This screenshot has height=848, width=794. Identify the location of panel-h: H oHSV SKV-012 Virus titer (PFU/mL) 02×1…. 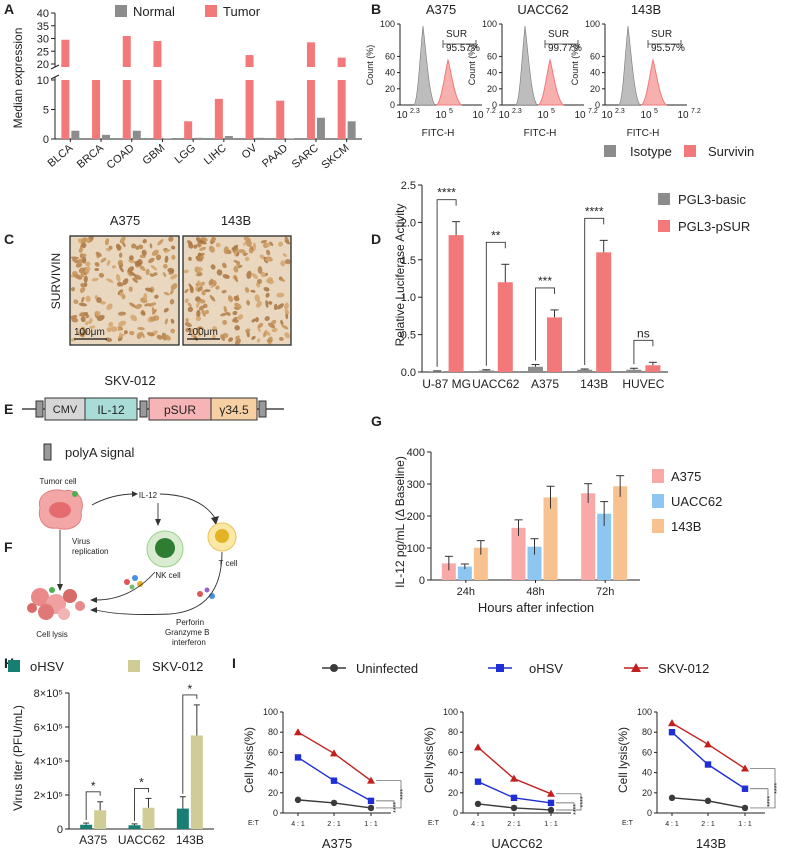
(109, 751).